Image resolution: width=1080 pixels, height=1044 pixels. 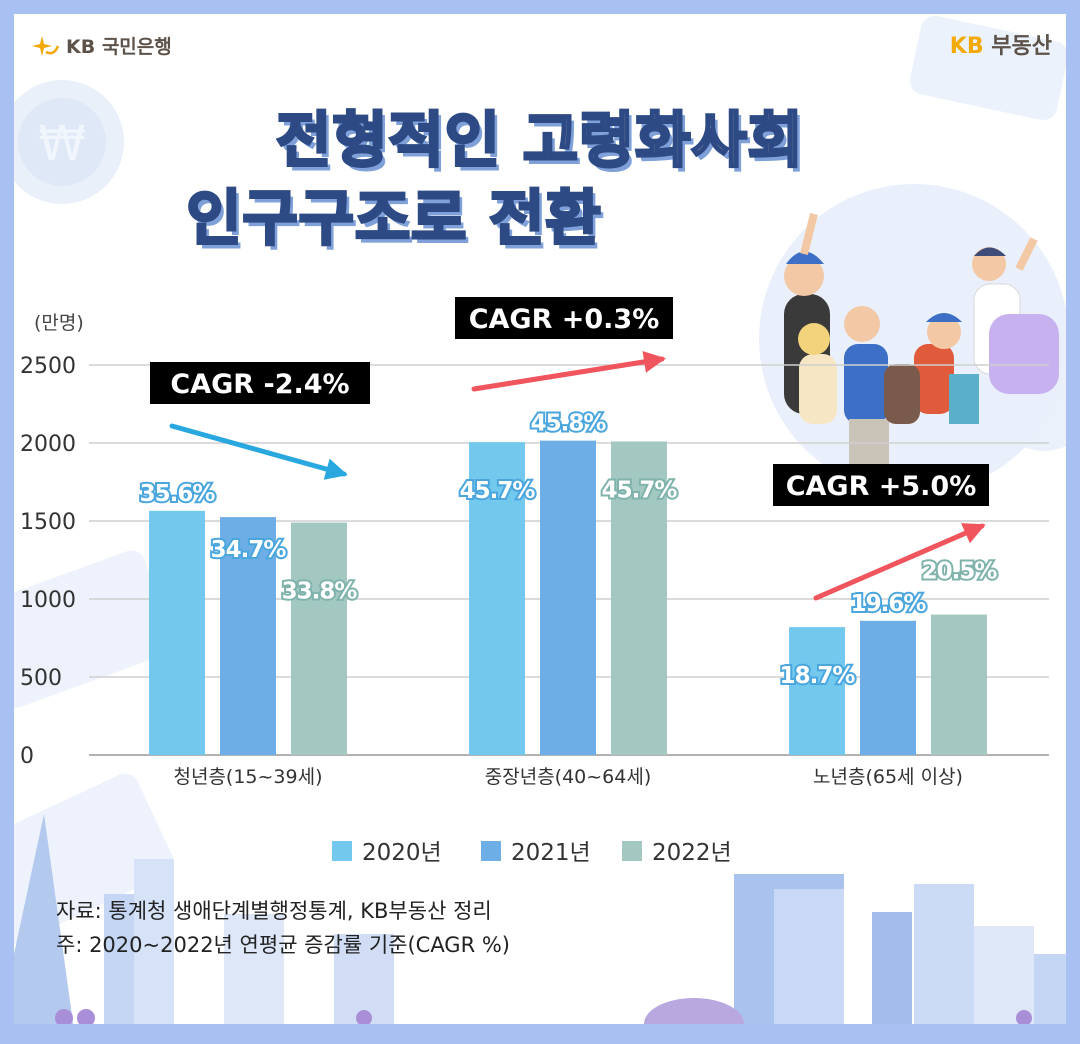 I want to click on data-label: 45.8%, so click(x=569, y=424).